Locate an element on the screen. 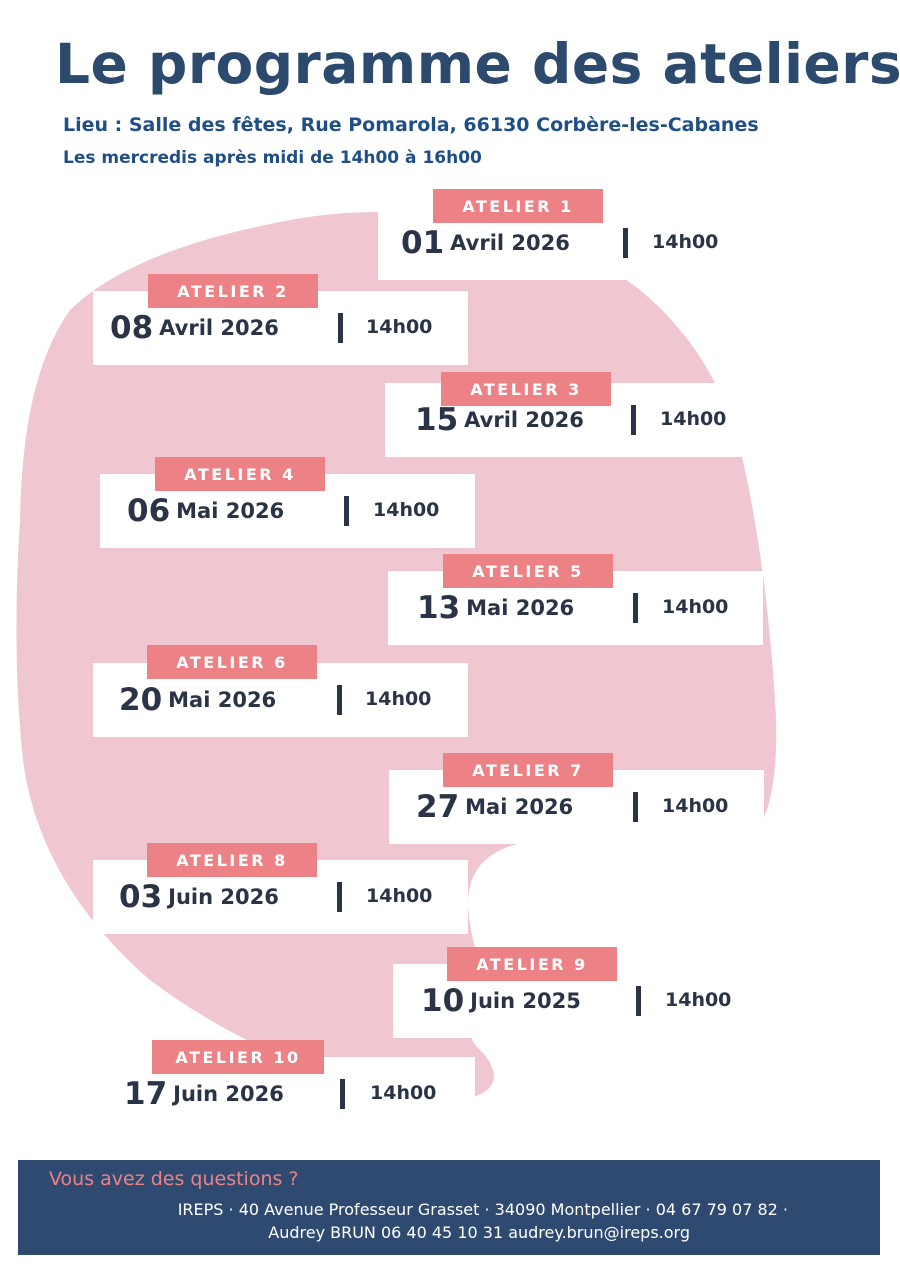 Image resolution: width=900 pixels, height=1273 pixels. atelier-label: ATELIER 10 is located at coordinates (238, 1057).